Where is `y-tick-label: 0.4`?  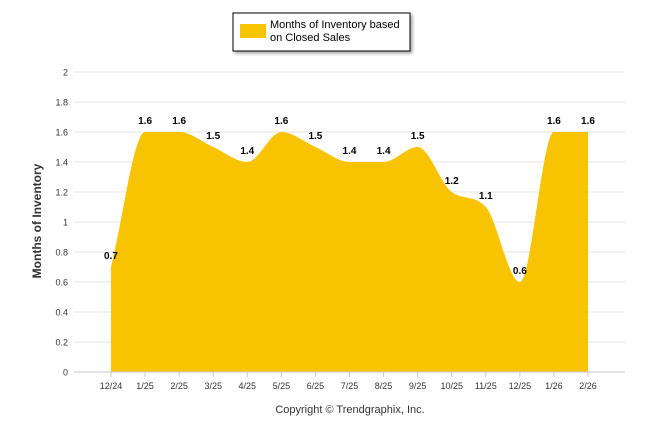 y-tick-label: 0.4 is located at coordinates (61, 313).